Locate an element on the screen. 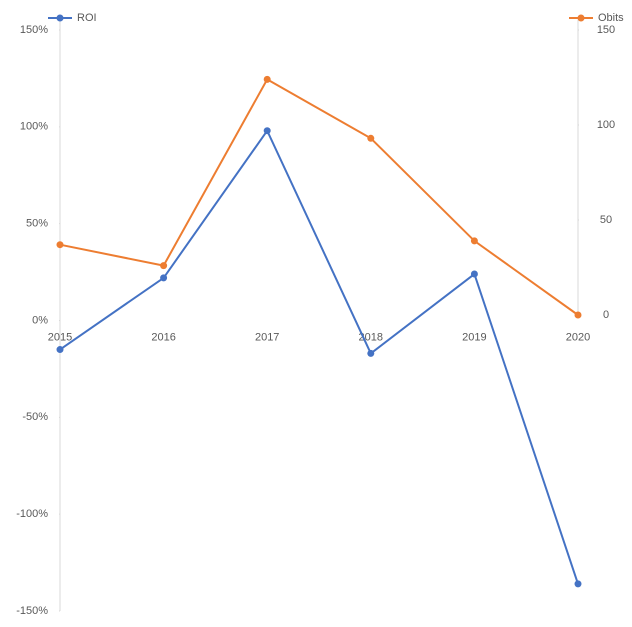 The image size is (632, 627). y-tick-label: -150% is located at coordinates (32, 611).